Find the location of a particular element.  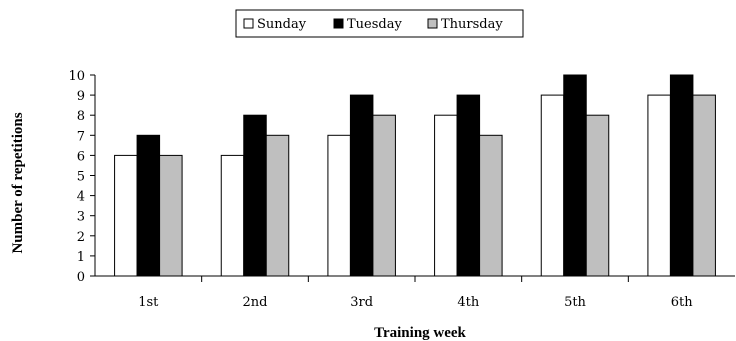

y-tick-label: 4 is located at coordinates (81, 197).